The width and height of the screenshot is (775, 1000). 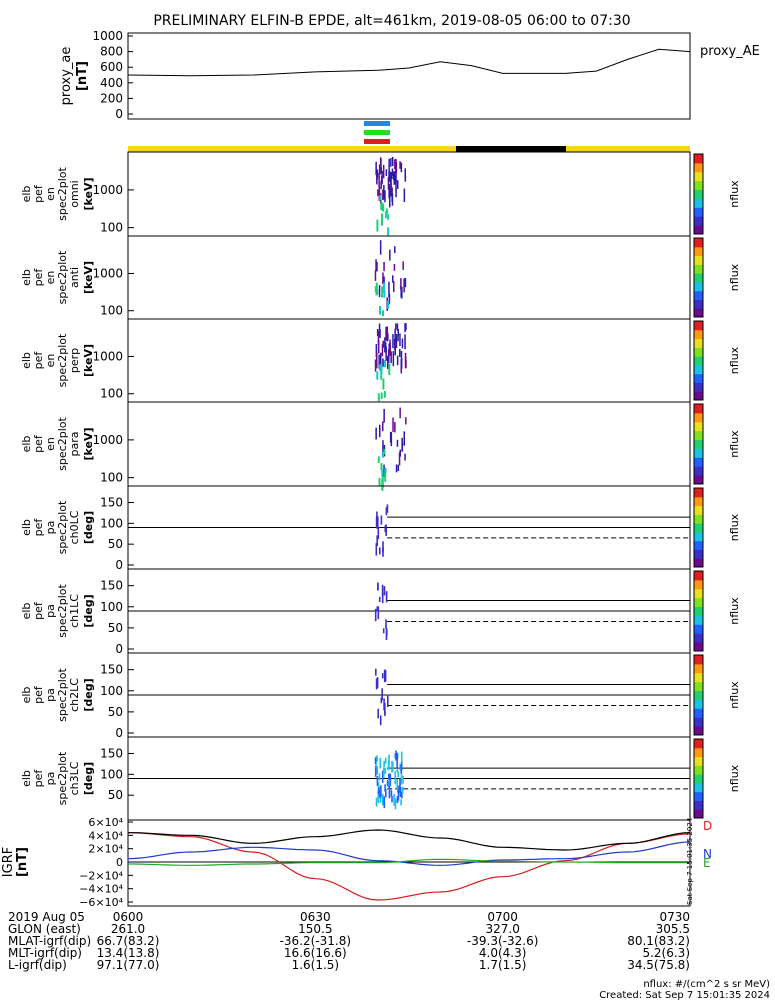 What do you see at coordinates (74, 527) in the screenshot?
I see `spec-label-line: ch0LC` at bounding box center [74, 527].